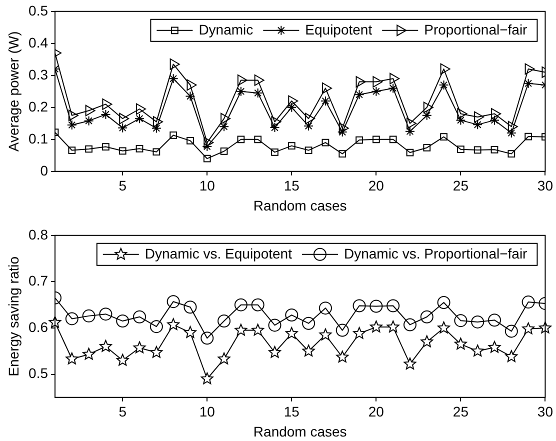 Image resolution: width=556 pixels, height=441 pixels. Describe the element at coordinates (476, 29) in the screenshot. I see `legend-label: Proportional−fair` at that location.